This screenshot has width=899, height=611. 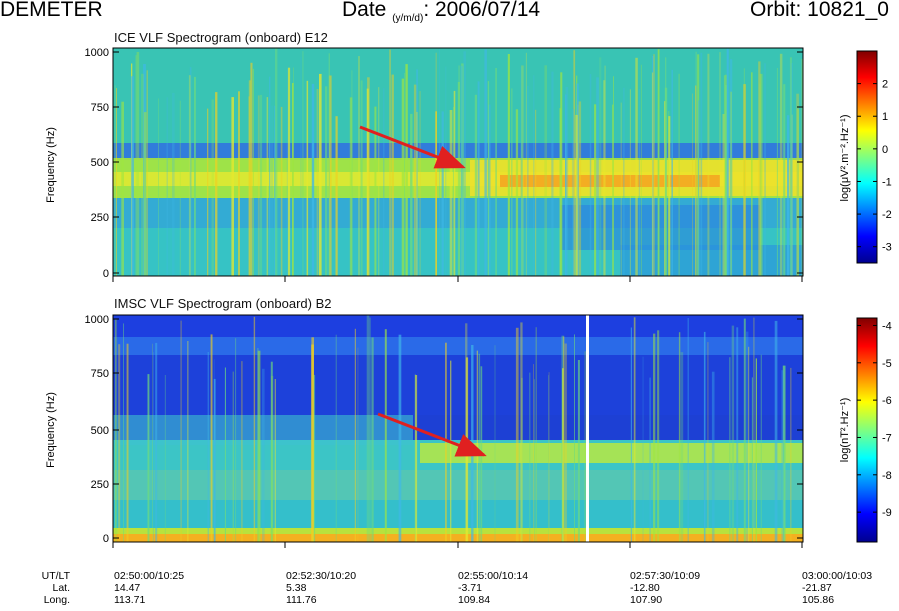 I want to click on footer-time: 03:00:00/10:03, so click(x=837, y=576).